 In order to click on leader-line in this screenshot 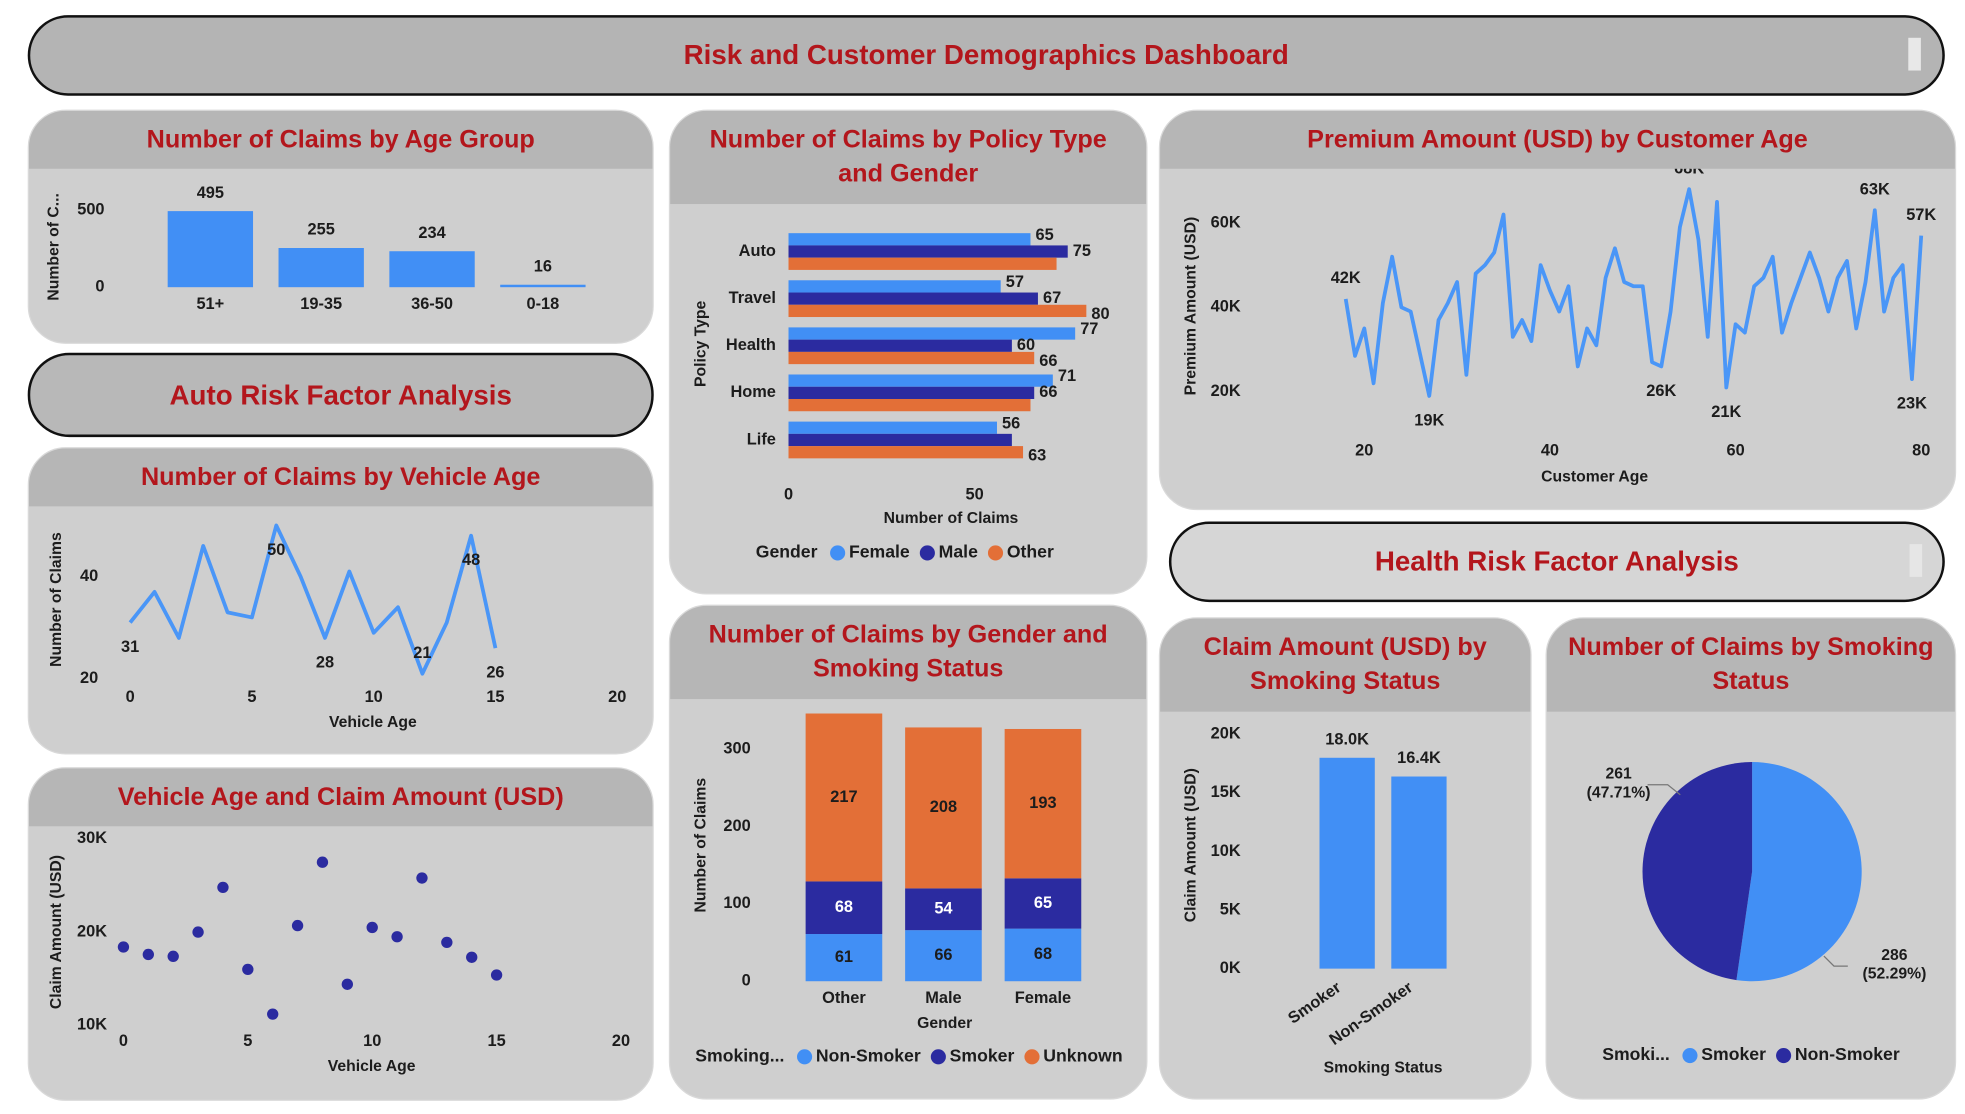, I will do `click(1835, 961)`.